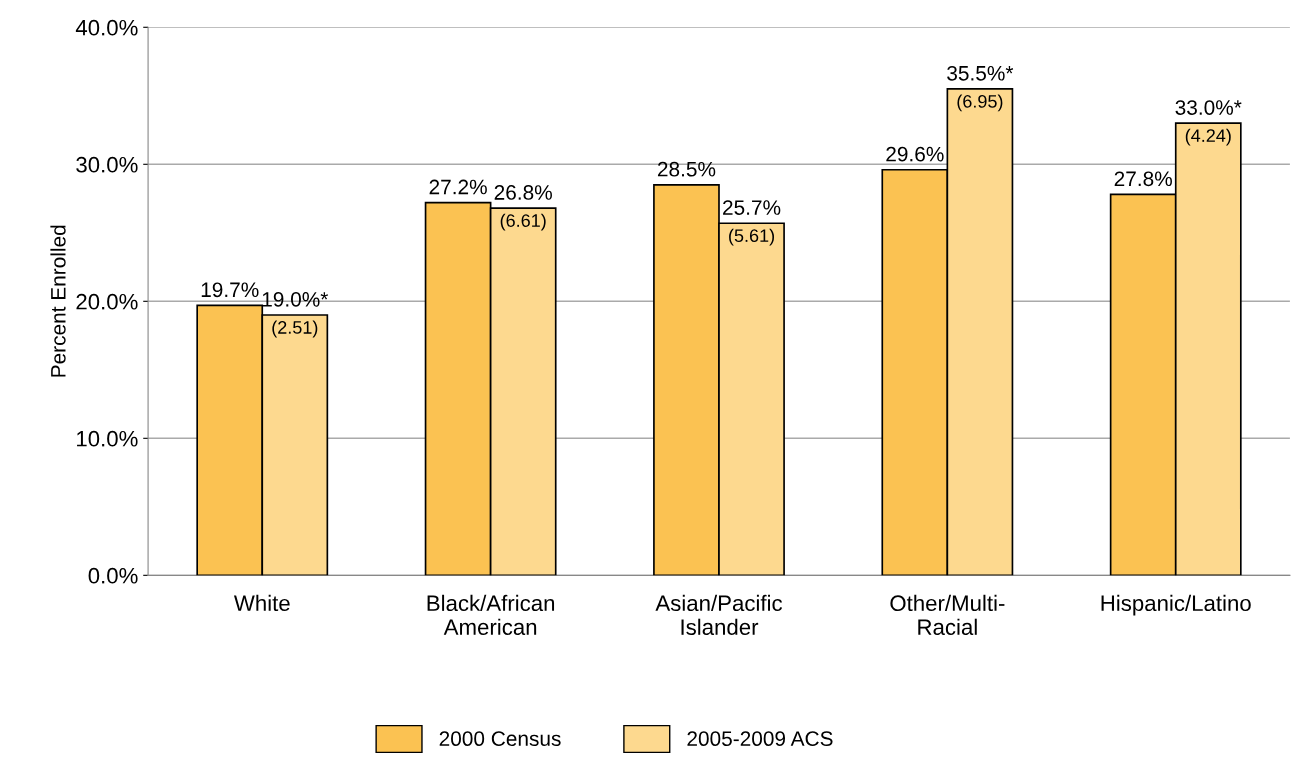 The image size is (1299, 758). What do you see at coordinates (523, 192) in the screenshot?
I see `data-label: 26.8%` at bounding box center [523, 192].